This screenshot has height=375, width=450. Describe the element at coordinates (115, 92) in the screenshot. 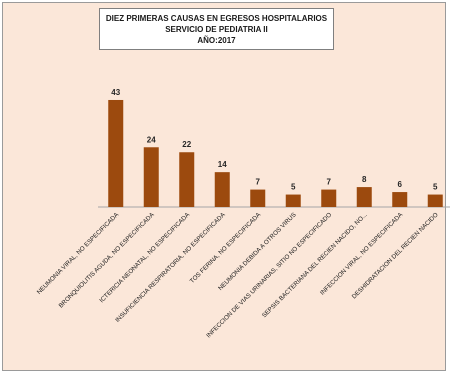

I see `data-label: 43` at that location.